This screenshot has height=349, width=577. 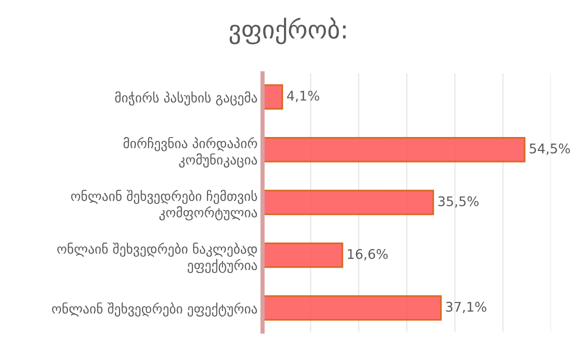 I want to click on data-label: 37,1%, so click(x=466, y=308).